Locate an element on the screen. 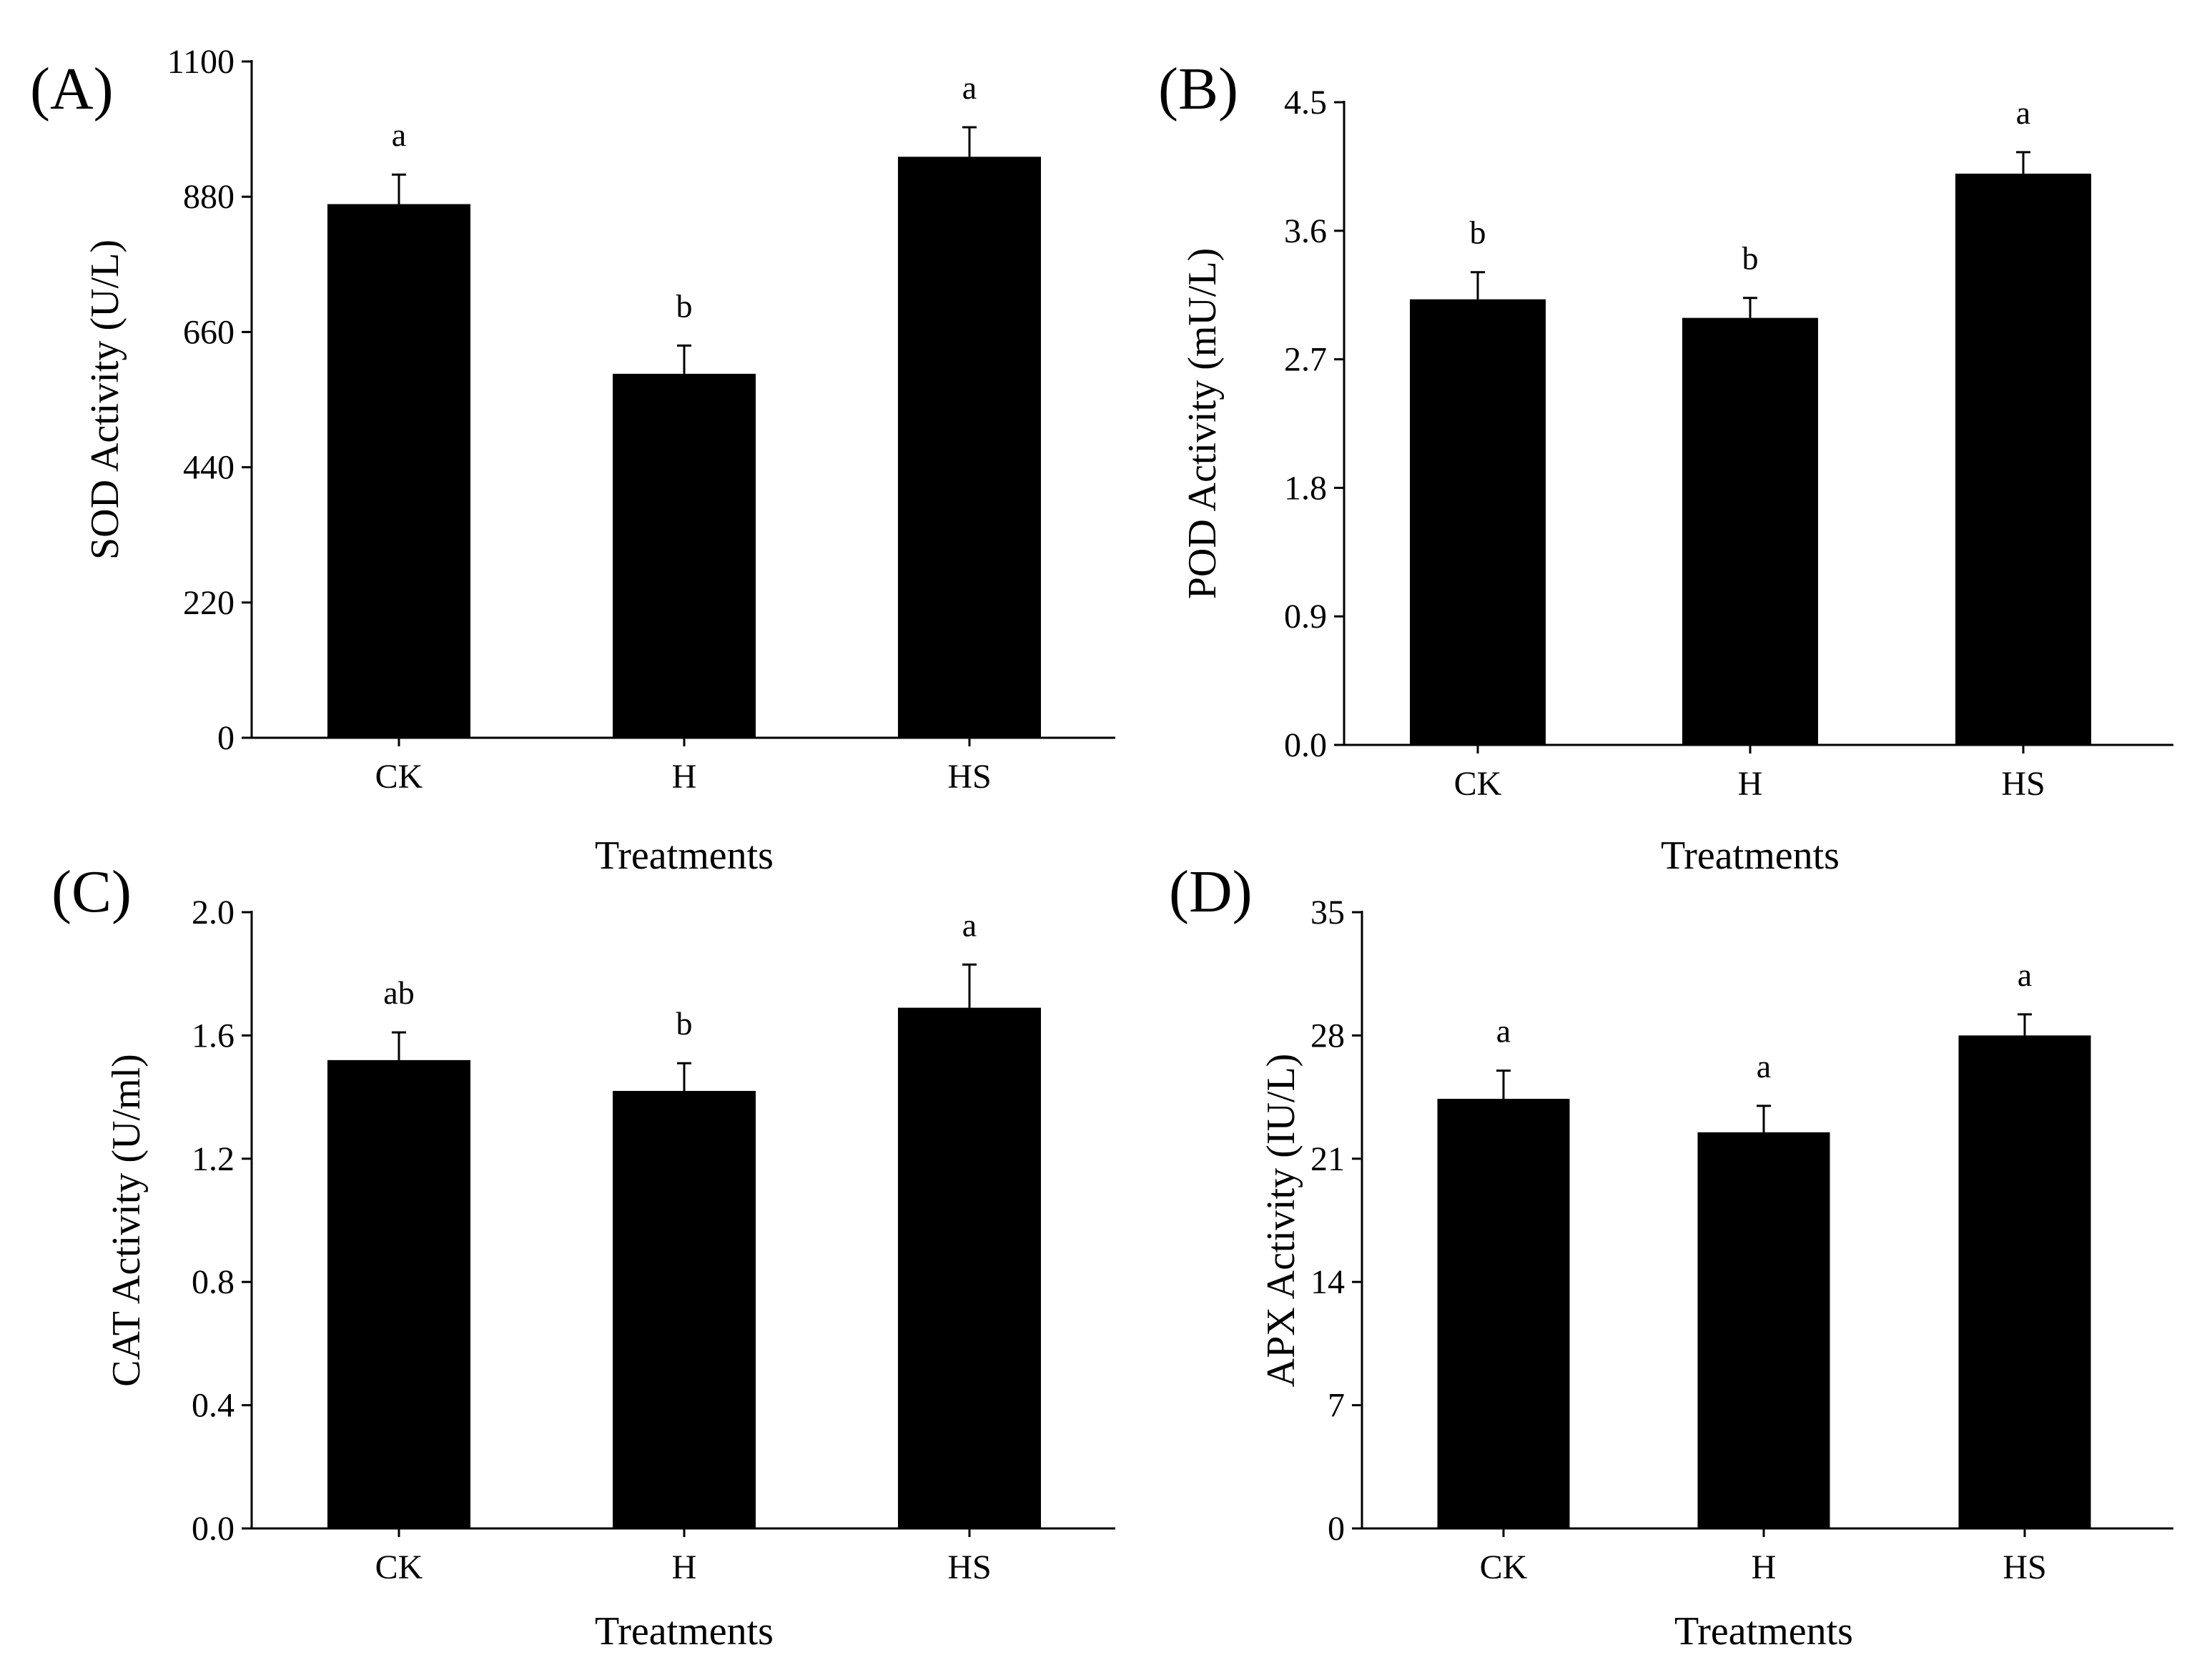  chart-c-bar-ck is located at coordinates (398, 1293).